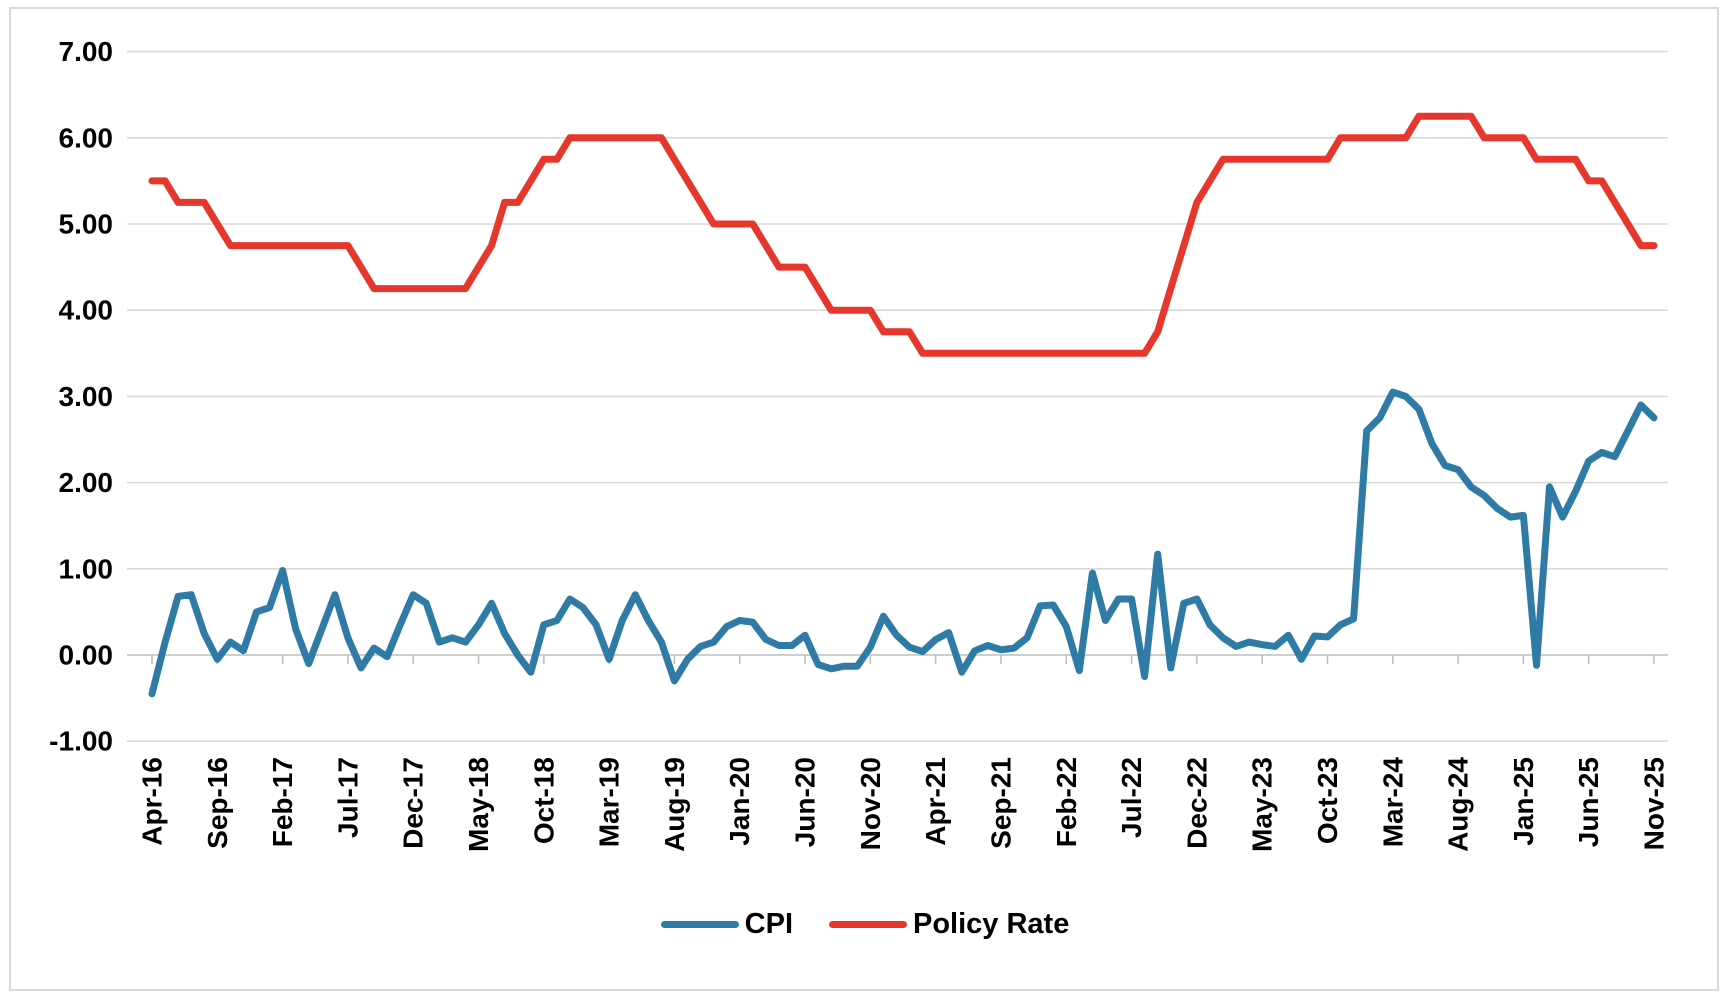 This screenshot has height=1002, width=1730. Describe the element at coordinates (86, 137) in the screenshot. I see `y-tick-label: 6.00` at that location.